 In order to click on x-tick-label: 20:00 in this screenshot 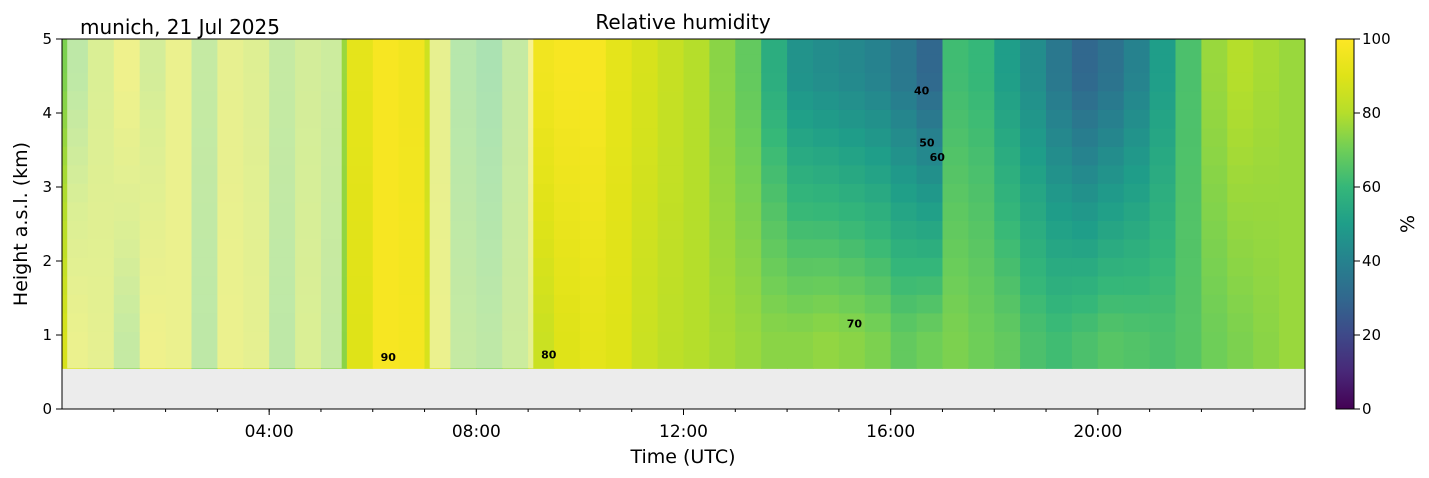, I will do `click(1097, 432)`.